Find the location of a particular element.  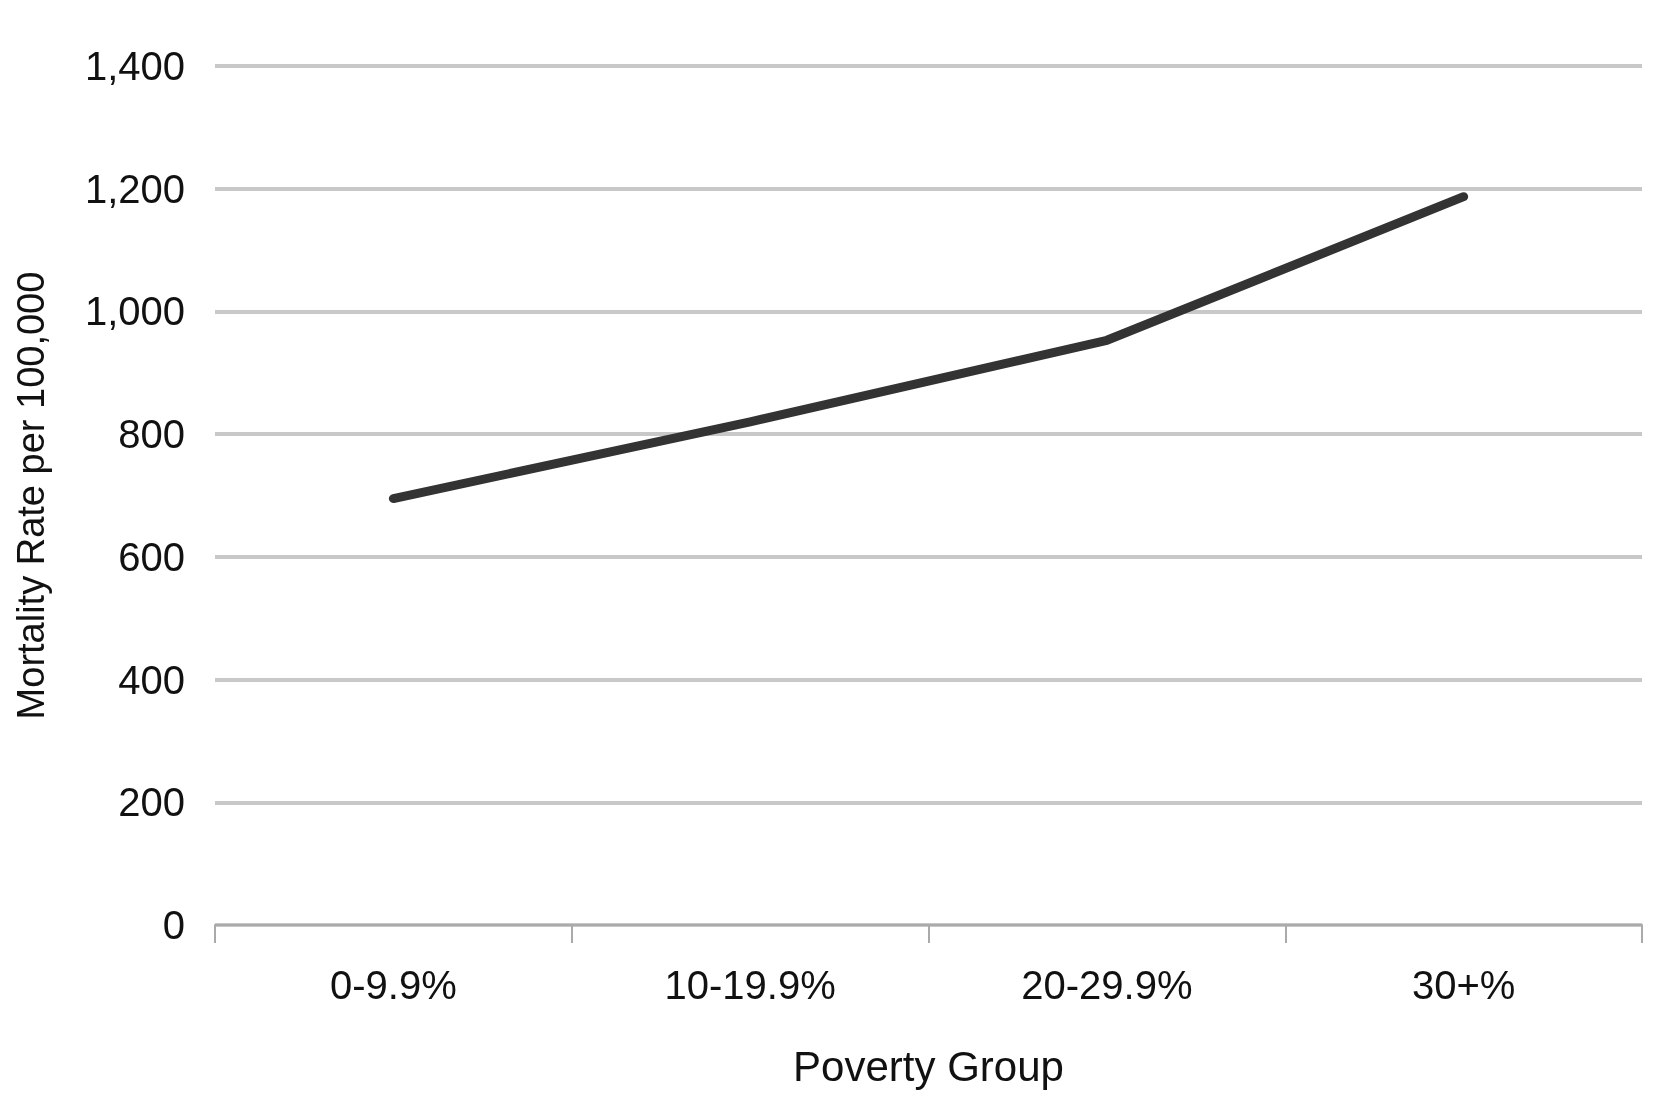

y-tick-label: 800 is located at coordinates (151, 434).